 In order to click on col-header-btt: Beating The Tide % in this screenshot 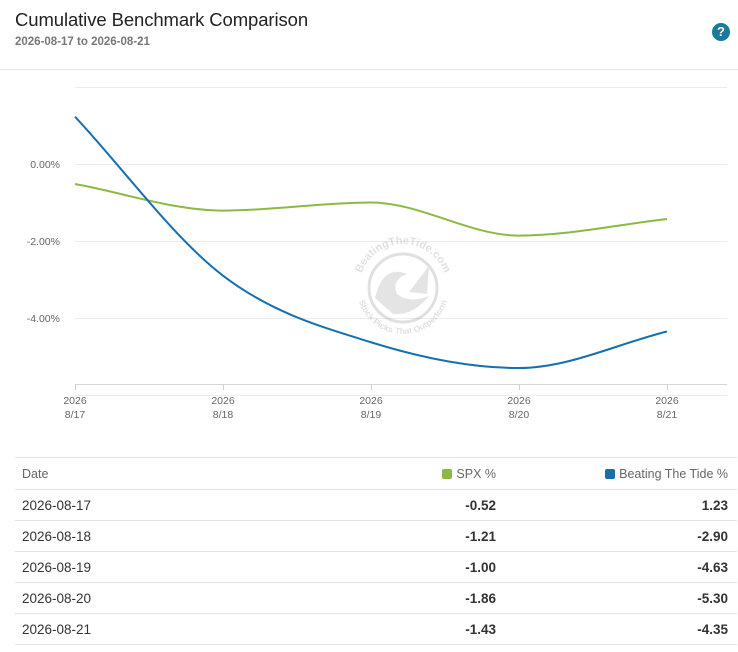, I will do `click(616, 473)`.